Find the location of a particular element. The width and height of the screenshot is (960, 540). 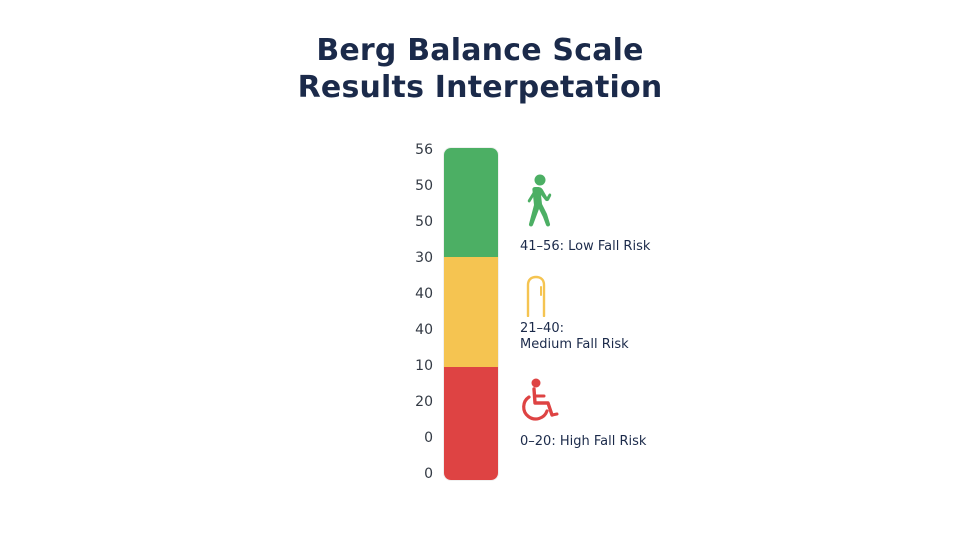

low-risk-label: 41–56: Low Fall Risk is located at coordinates (585, 246).